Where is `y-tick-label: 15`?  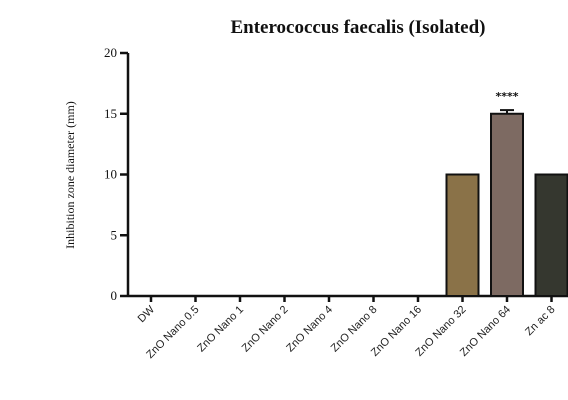
y-tick-label: 15 is located at coordinates (110, 113).